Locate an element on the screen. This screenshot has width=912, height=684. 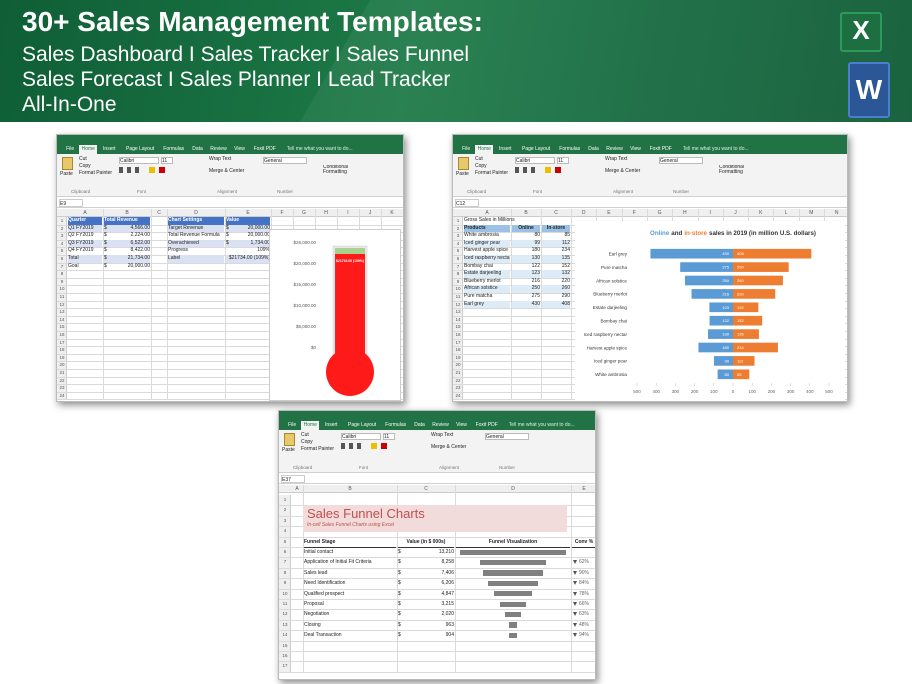
settings-header: Value is located at coordinates (248, 221).